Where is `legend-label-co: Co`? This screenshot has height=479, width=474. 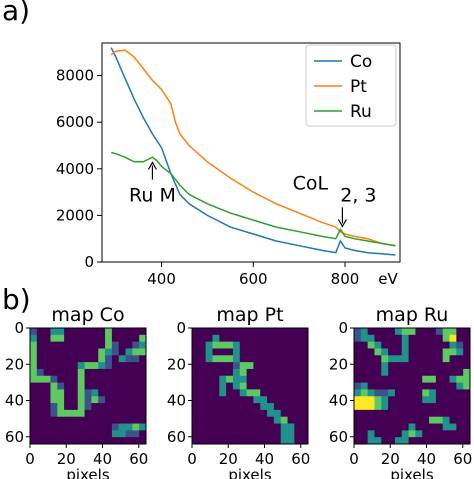 legend-label-co: Co is located at coordinates (361, 62).